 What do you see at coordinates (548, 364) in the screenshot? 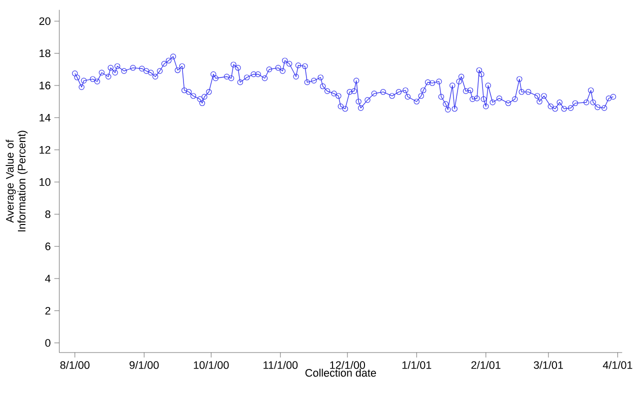
I see `x-tick-label: 3/1/01` at bounding box center [548, 364].